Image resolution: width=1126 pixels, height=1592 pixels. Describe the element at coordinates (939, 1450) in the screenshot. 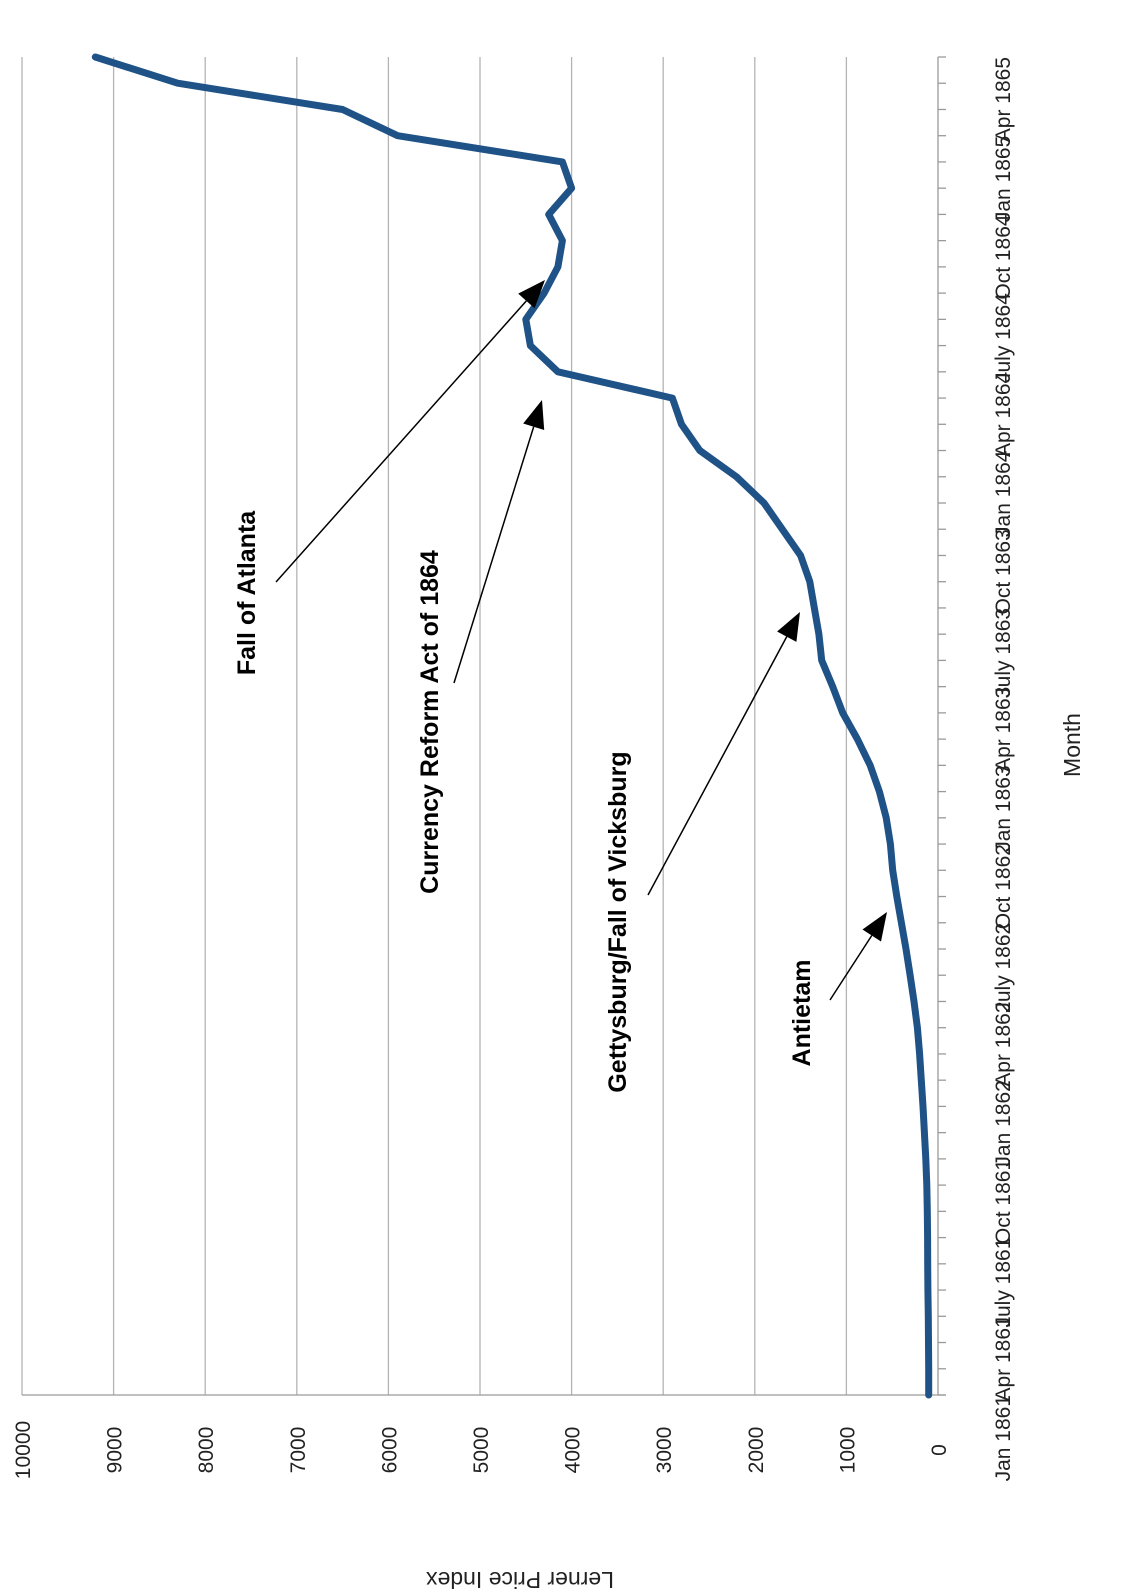

I see `y-tick-label: 0` at that location.